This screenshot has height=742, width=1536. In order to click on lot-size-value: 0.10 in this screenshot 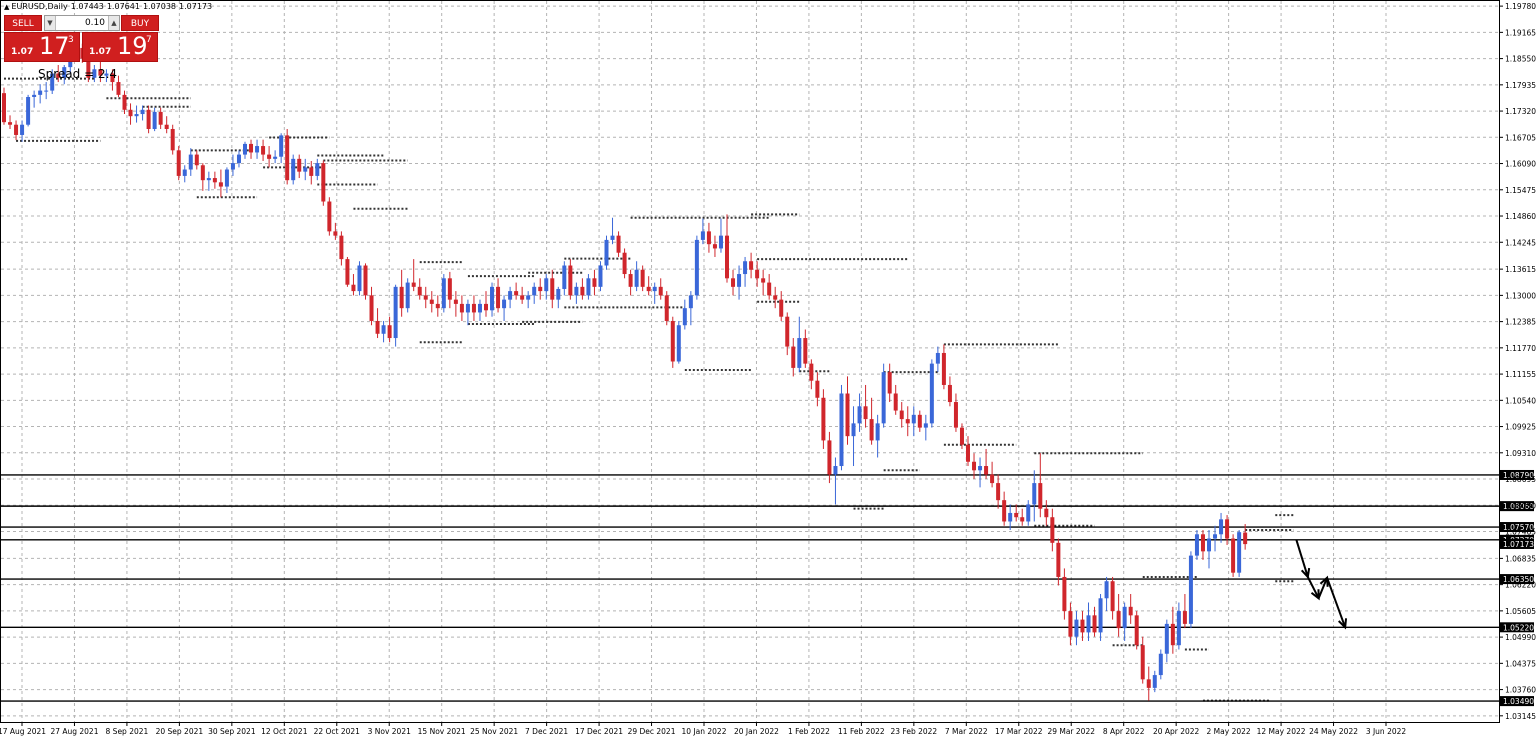, I will do `click(94, 23)`.